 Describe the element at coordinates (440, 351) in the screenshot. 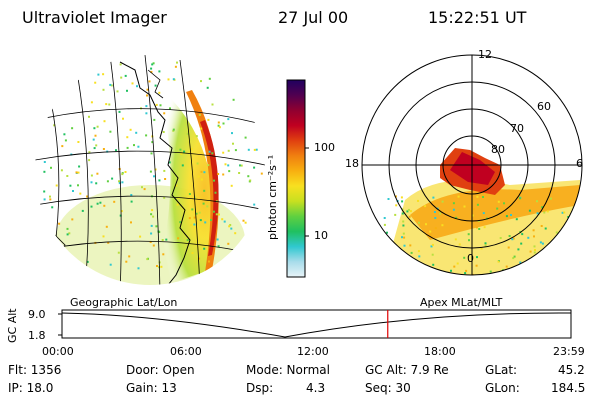

I see `time-tick-1800: 18:00` at that location.